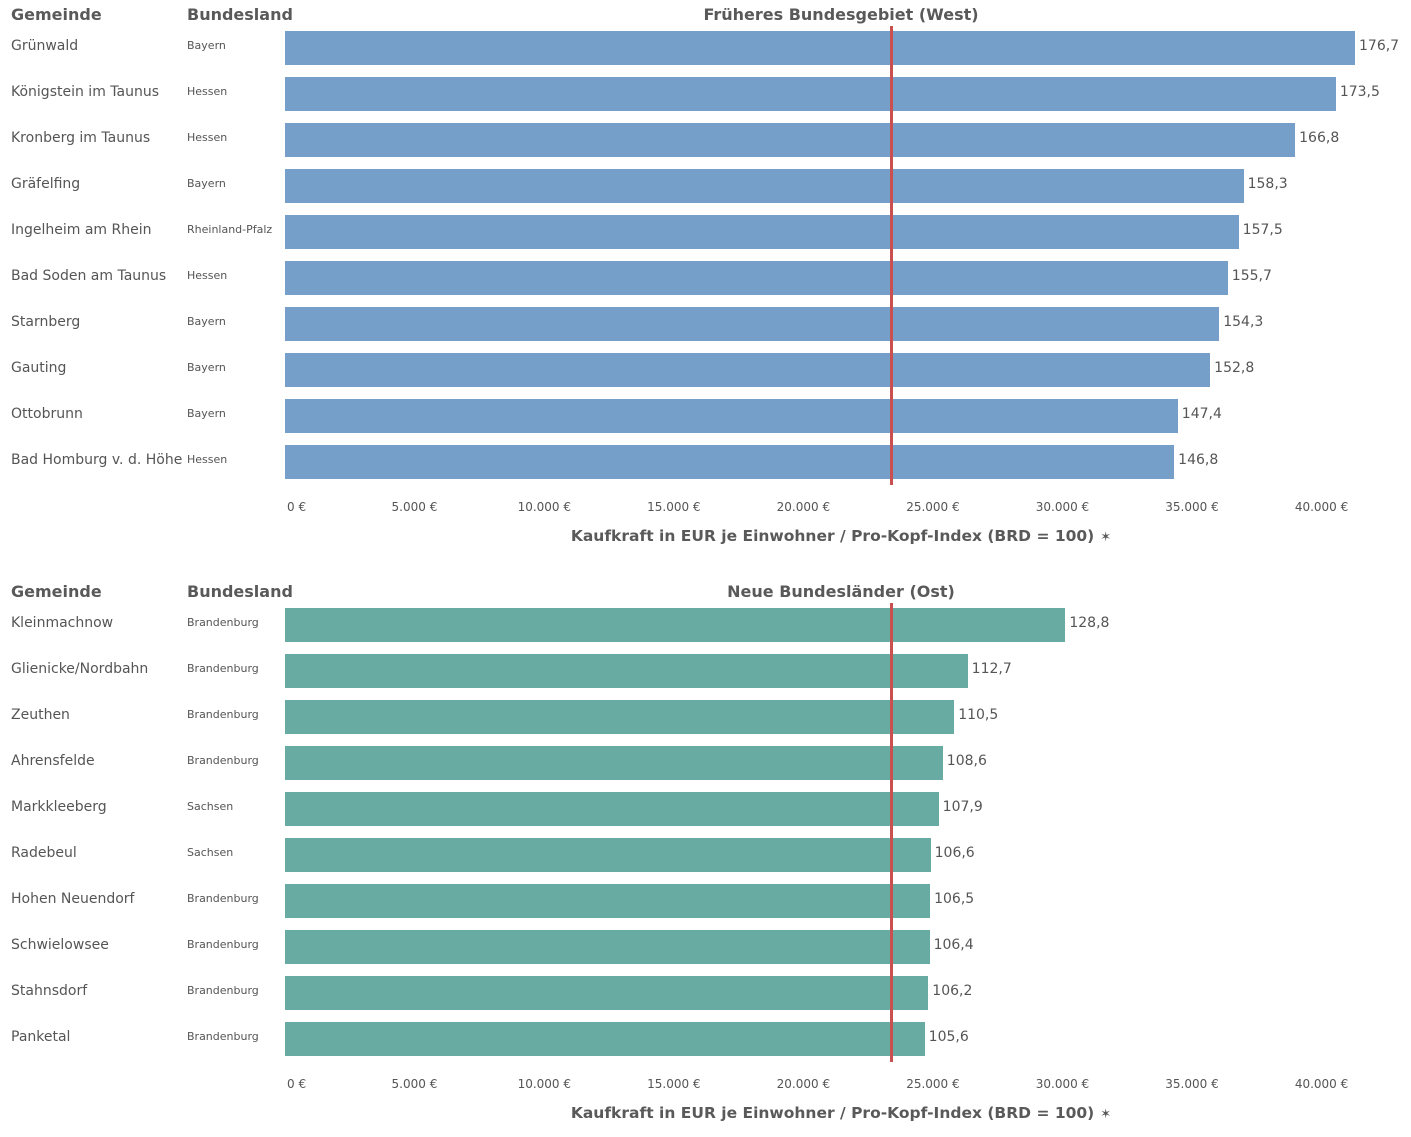 The width and height of the screenshot is (1411, 1137). What do you see at coordinates (966, 761) in the screenshot?
I see `data-label: 108,6` at bounding box center [966, 761].